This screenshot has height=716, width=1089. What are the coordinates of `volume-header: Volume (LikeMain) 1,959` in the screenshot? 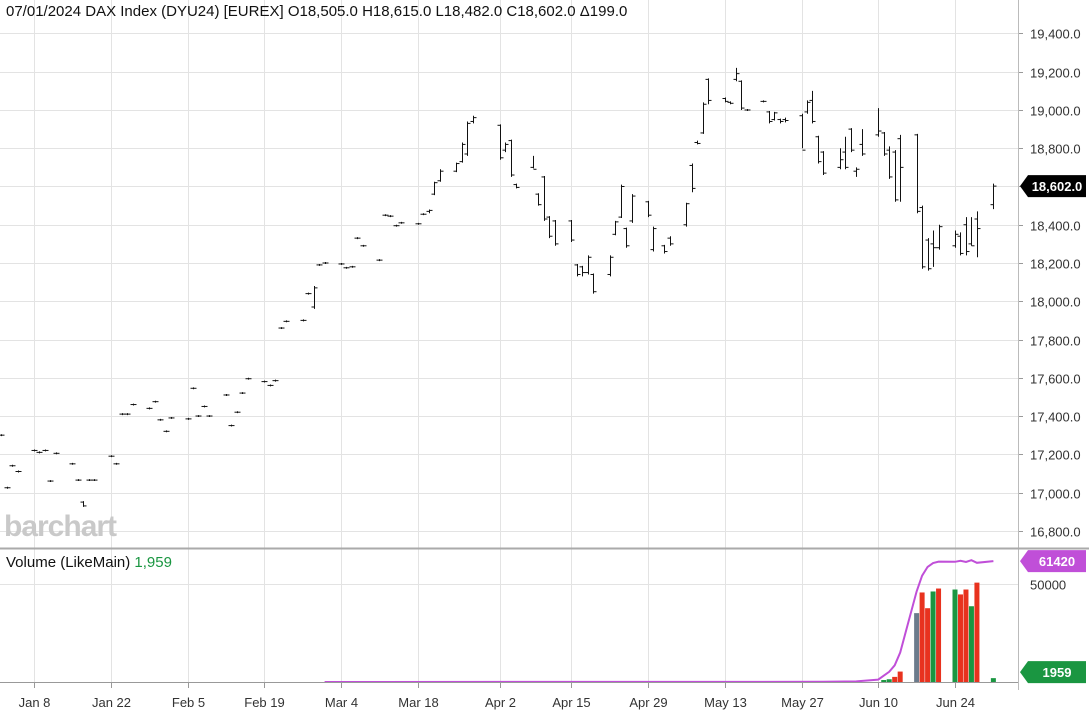 It's located at (89, 562).